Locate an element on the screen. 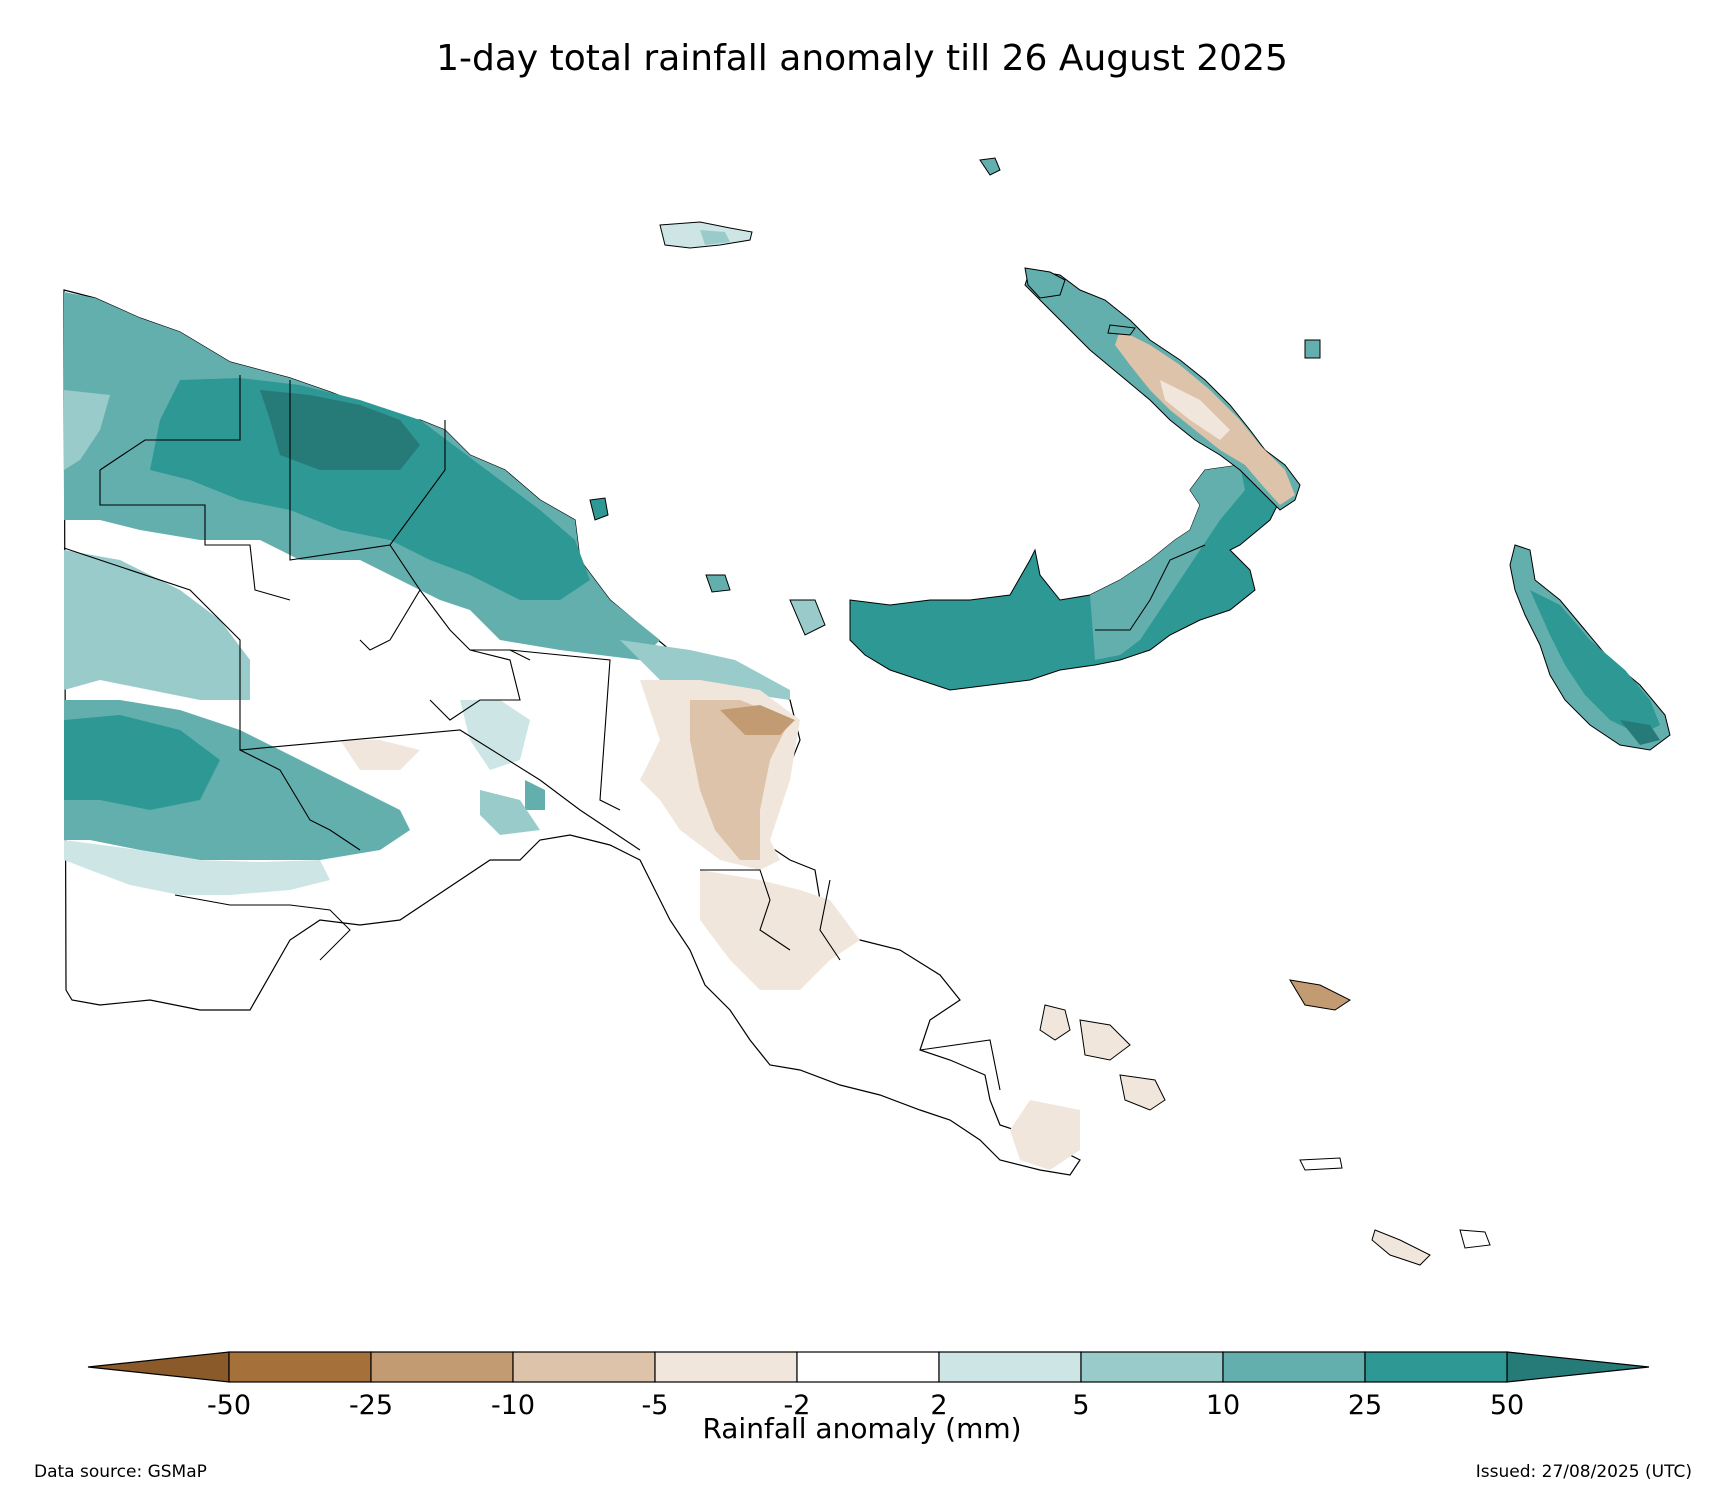 This screenshot has width=1724, height=1494. colorbar-tick-label: 2 is located at coordinates (938, 1405).